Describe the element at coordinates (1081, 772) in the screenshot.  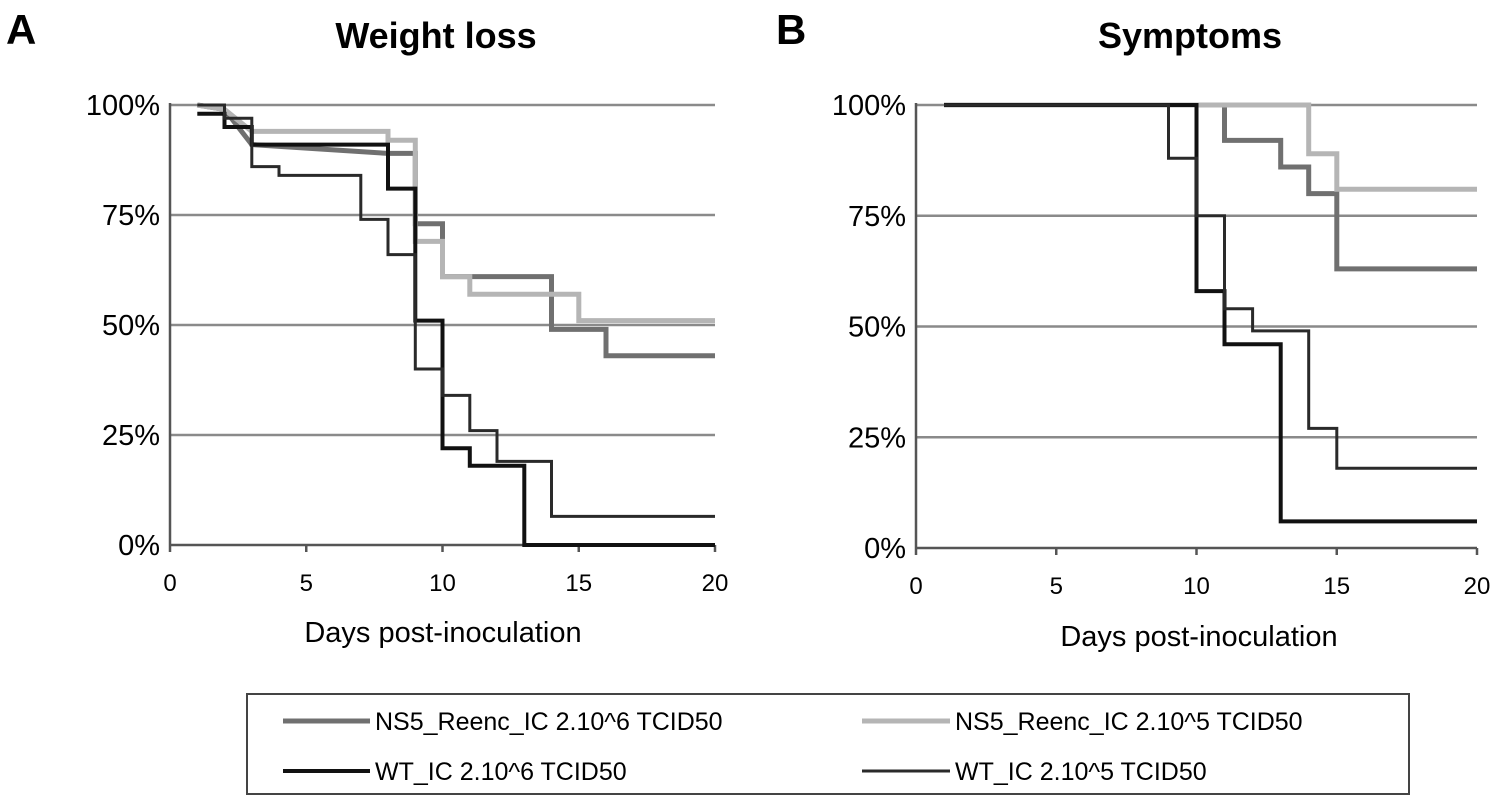
I see `legend-label: WT_IC 2.10^5 TCID50` at that location.